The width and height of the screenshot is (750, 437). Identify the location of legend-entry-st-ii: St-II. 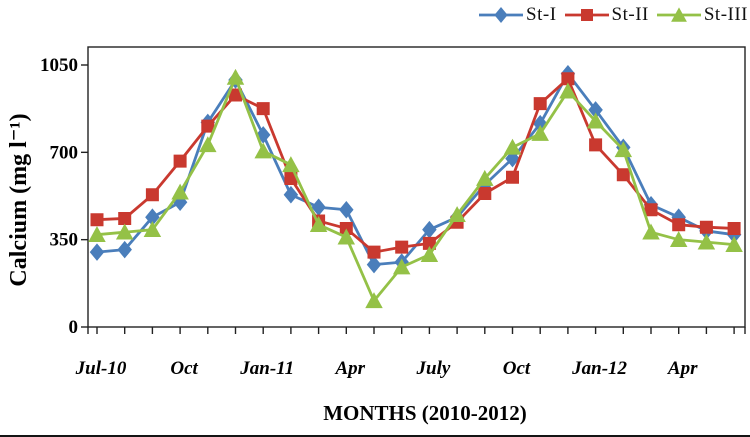
(606, 15).